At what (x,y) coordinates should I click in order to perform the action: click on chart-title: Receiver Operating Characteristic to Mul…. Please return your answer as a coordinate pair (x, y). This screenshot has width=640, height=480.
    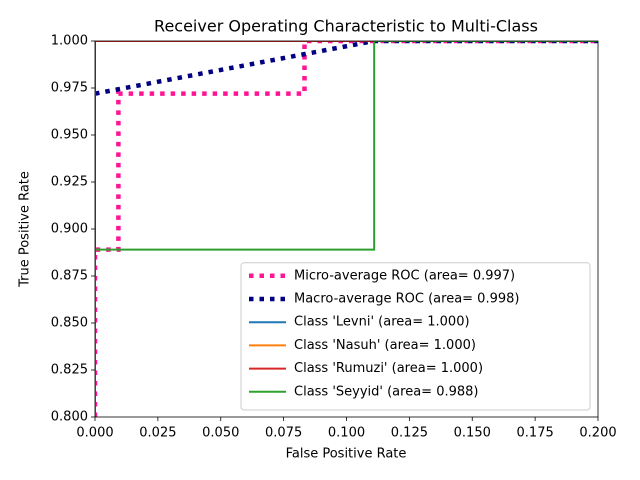
    Looking at the image, I should click on (346, 26).